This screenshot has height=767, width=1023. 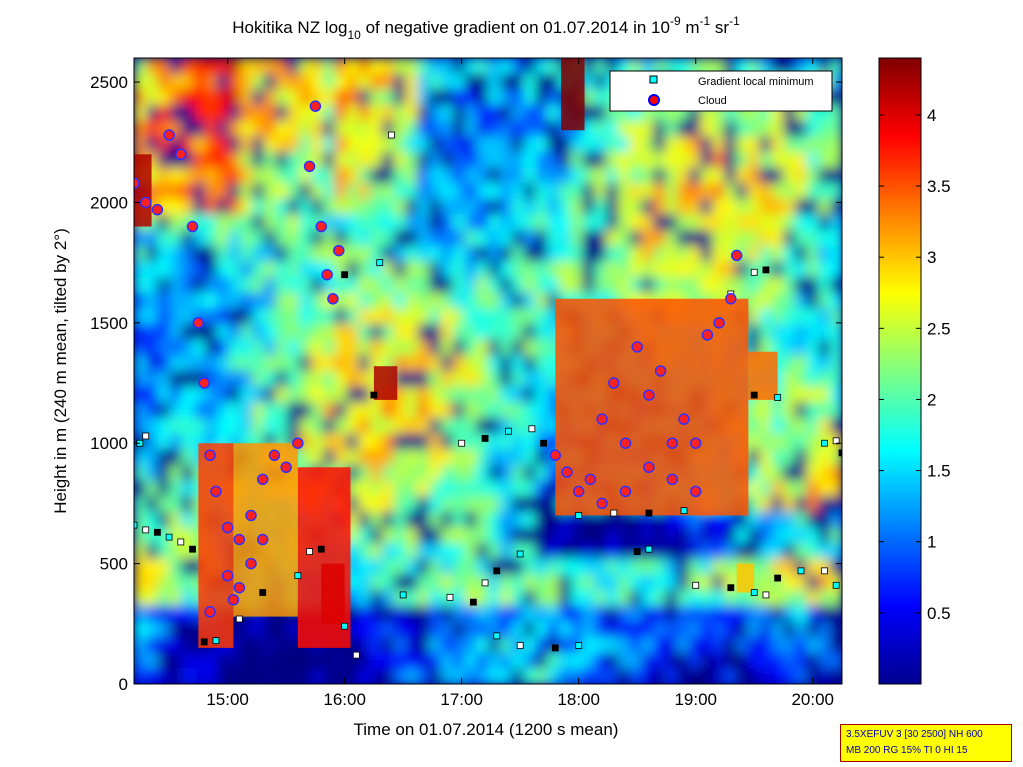 I want to click on heatmap-region, so click(x=385, y=383).